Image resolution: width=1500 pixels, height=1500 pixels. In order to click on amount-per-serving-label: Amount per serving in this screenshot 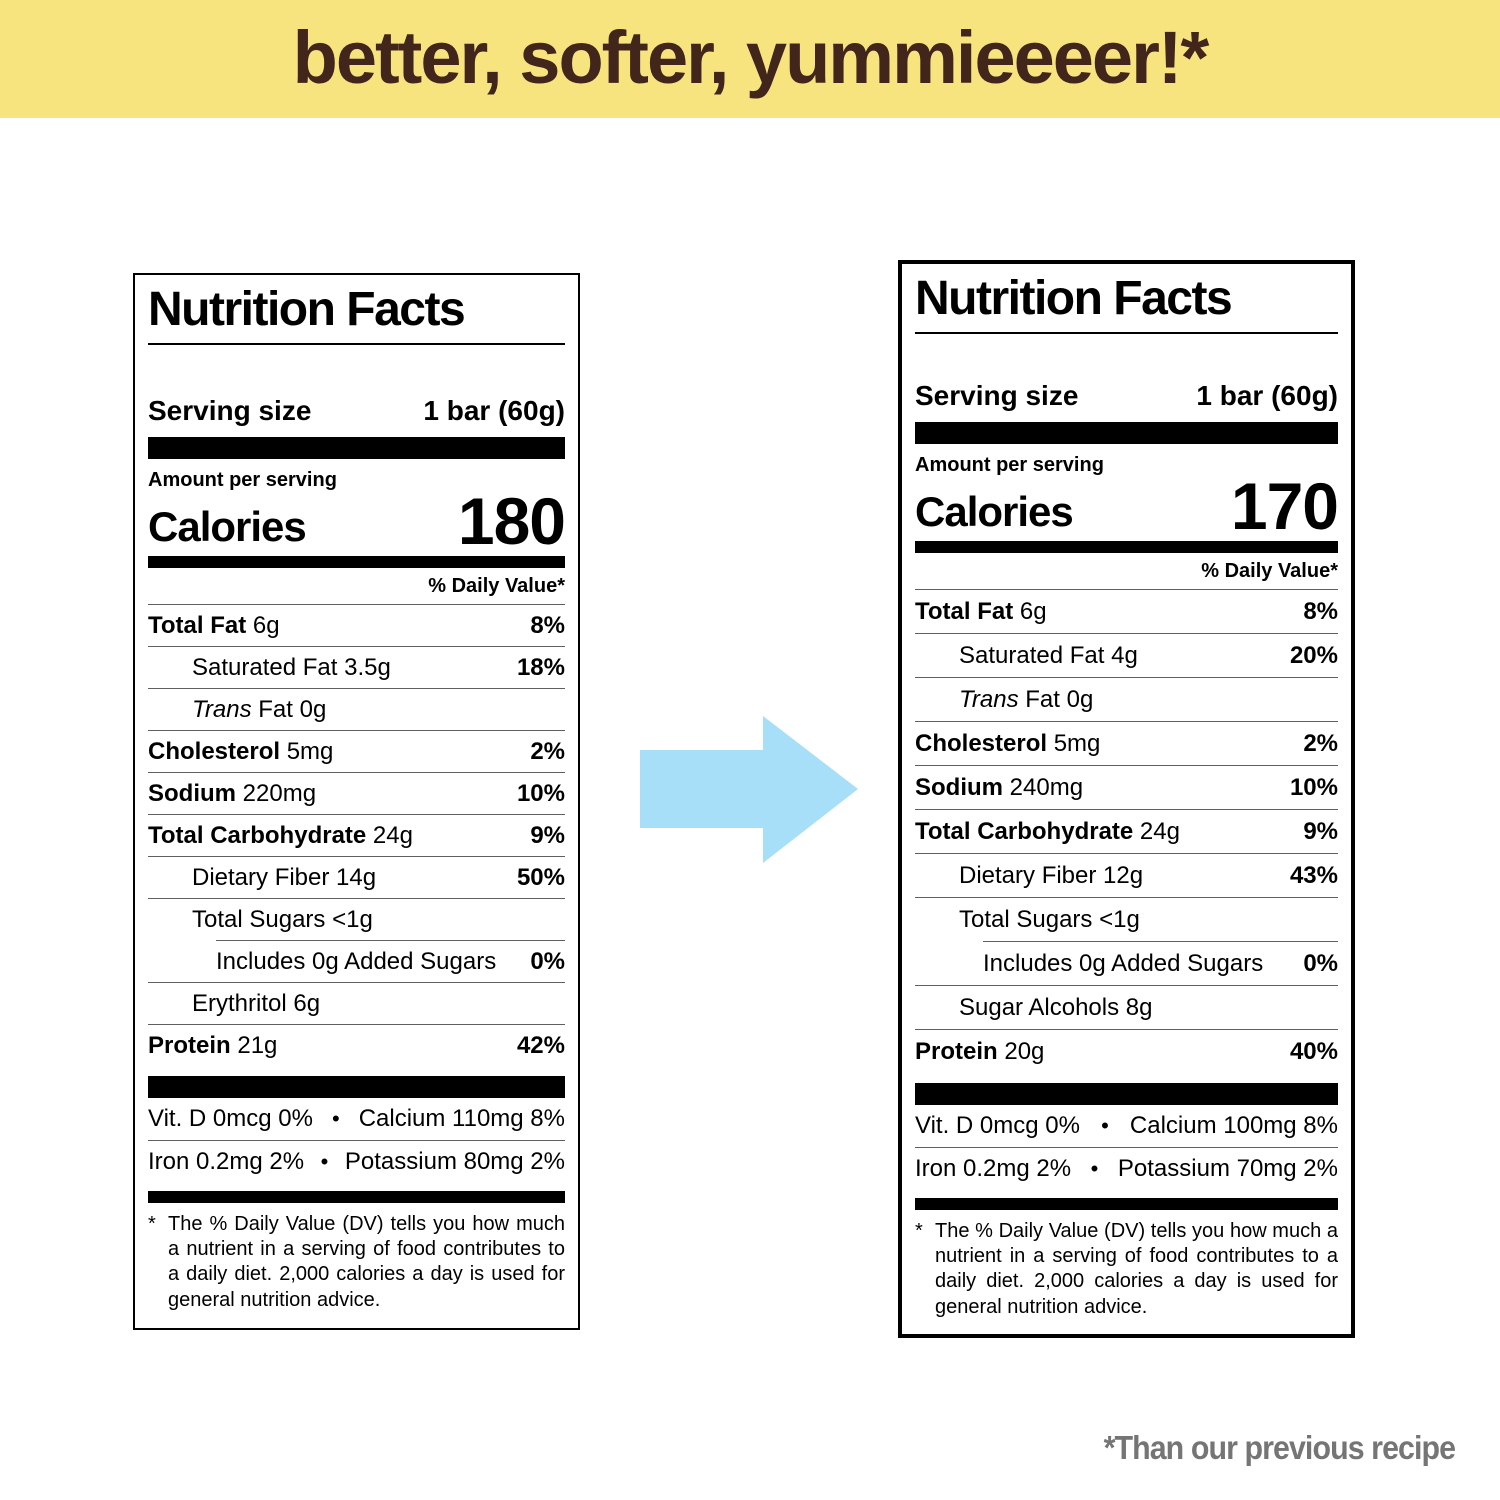, I will do `click(242, 479)`.